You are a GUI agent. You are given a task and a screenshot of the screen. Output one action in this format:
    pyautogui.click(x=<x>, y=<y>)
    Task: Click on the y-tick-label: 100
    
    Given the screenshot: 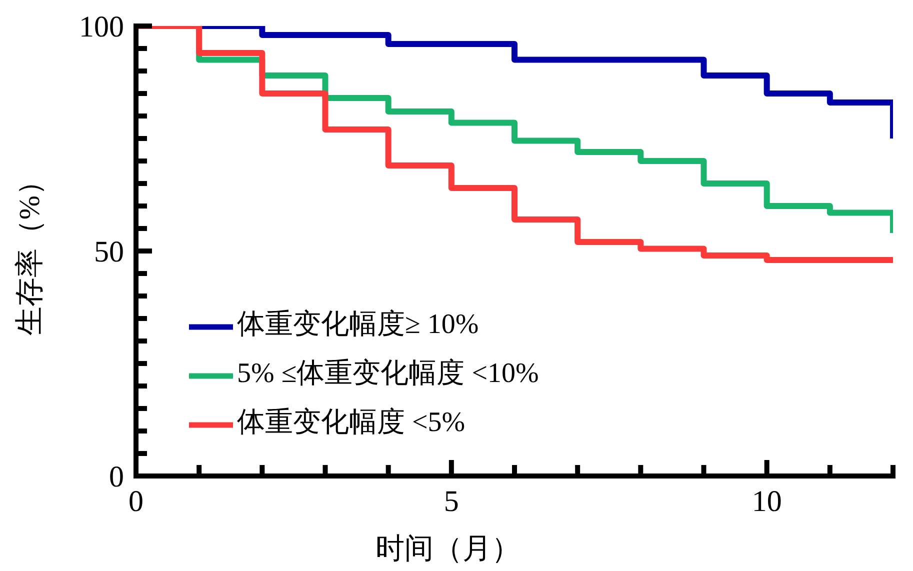 What is the action you would take?
    pyautogui.click(x=101, y=27)
    